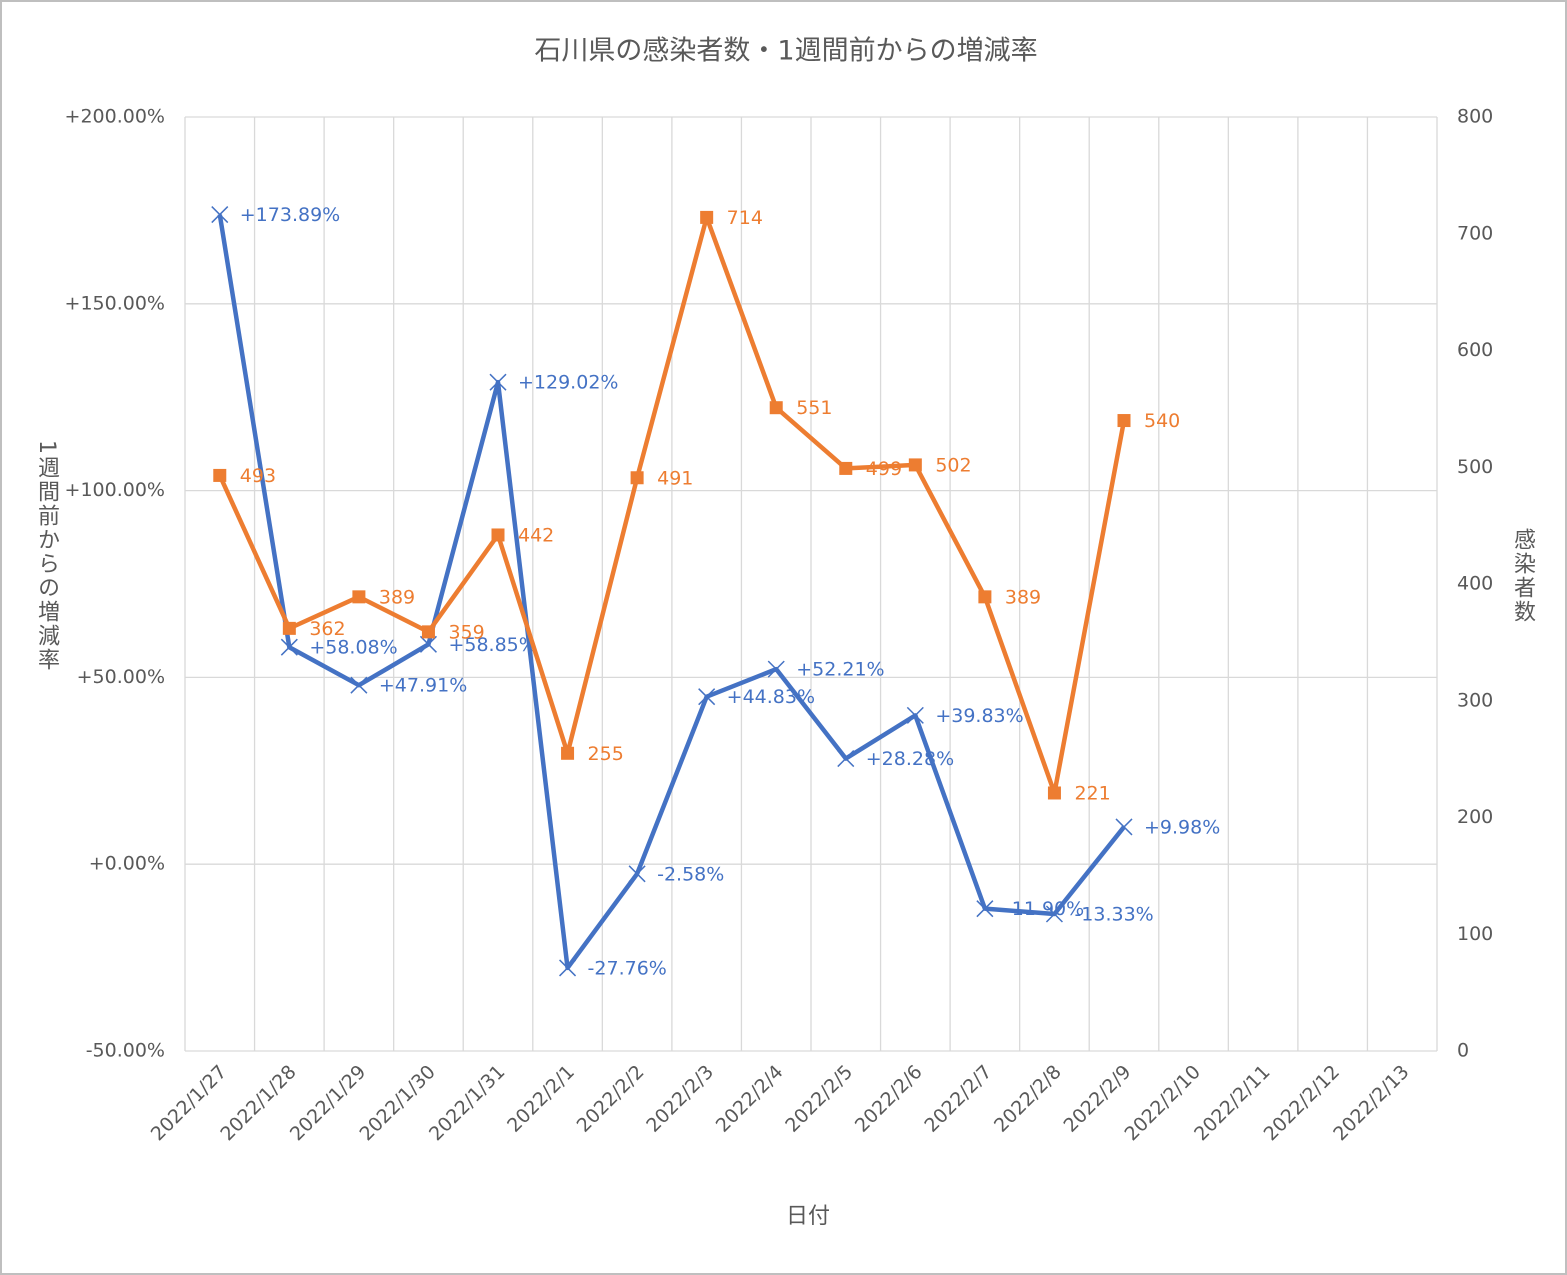 The image size is (1567, 1275). I want to click on y2-tick-label: 700, so click(1475, 233).